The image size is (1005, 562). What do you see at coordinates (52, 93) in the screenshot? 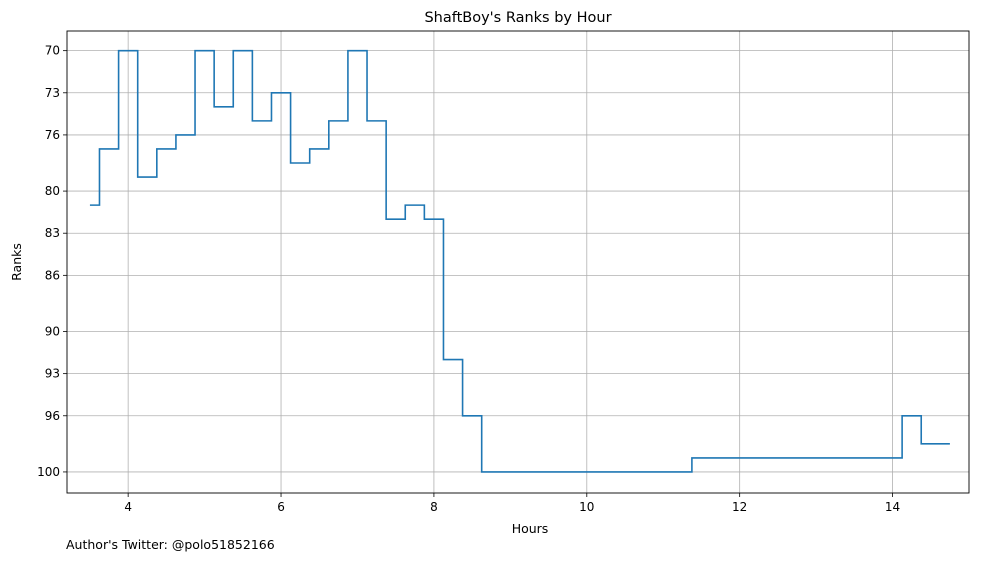
I see `y-tick-label: 73` at bounding box center [52, 93].